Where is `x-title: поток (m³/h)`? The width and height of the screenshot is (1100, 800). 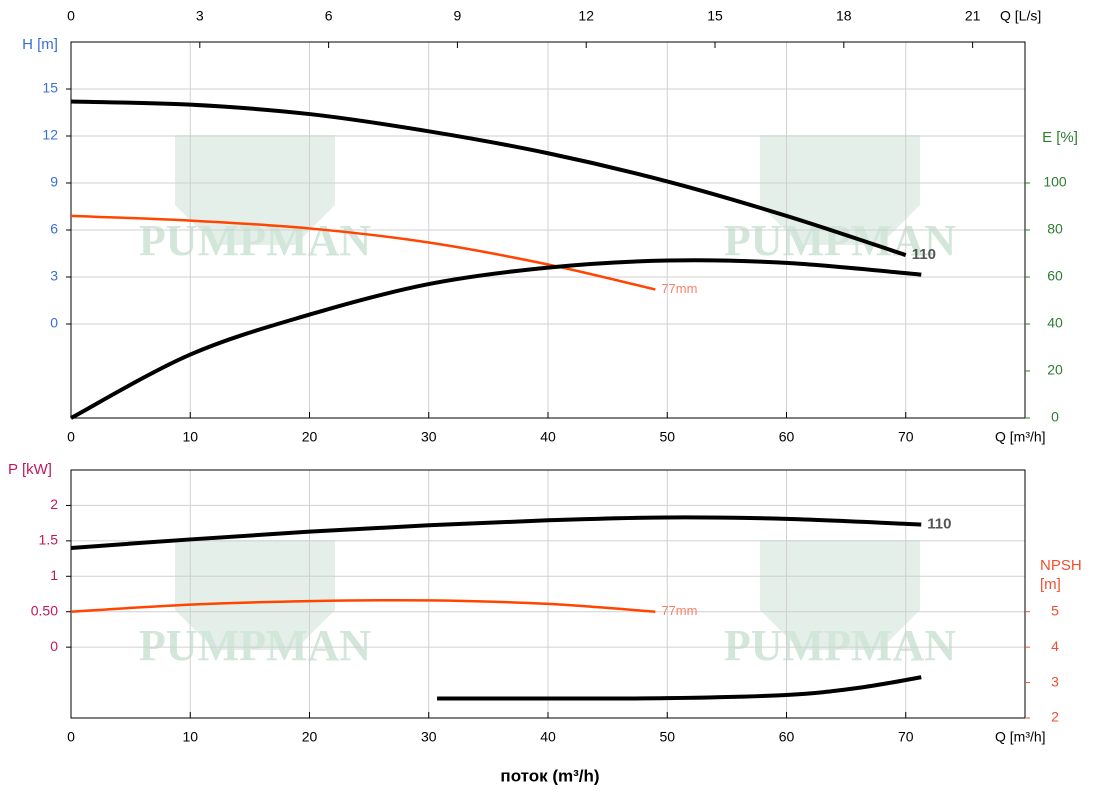 x-title: поток (m³/h) is located at coordinates (549, 775).